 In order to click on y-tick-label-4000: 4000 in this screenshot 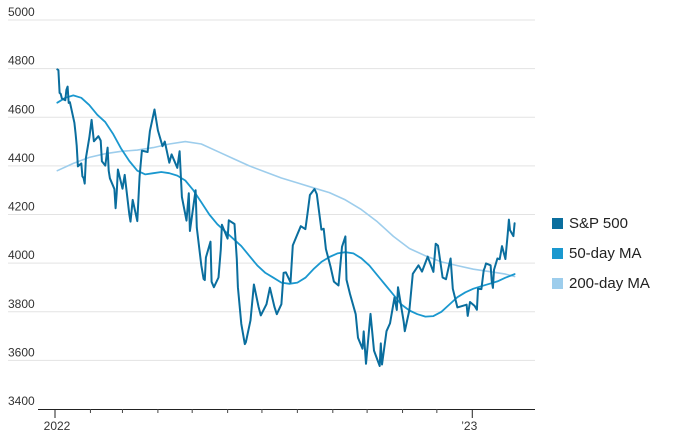, I will do `click(21, 255)`.